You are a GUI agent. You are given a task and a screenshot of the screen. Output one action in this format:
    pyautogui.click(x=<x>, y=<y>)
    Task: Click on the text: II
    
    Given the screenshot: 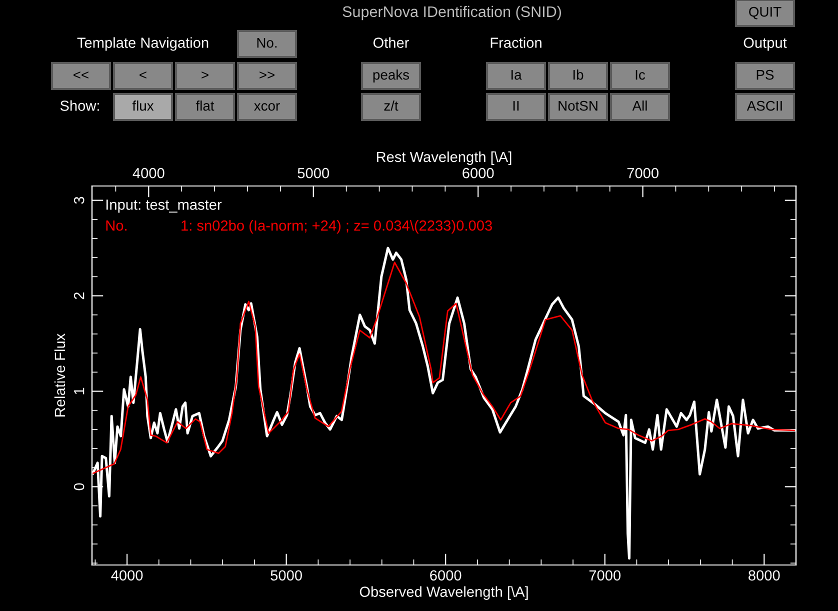 What is the action you would take?
    pyautogui.click(x=516, y=106)
    